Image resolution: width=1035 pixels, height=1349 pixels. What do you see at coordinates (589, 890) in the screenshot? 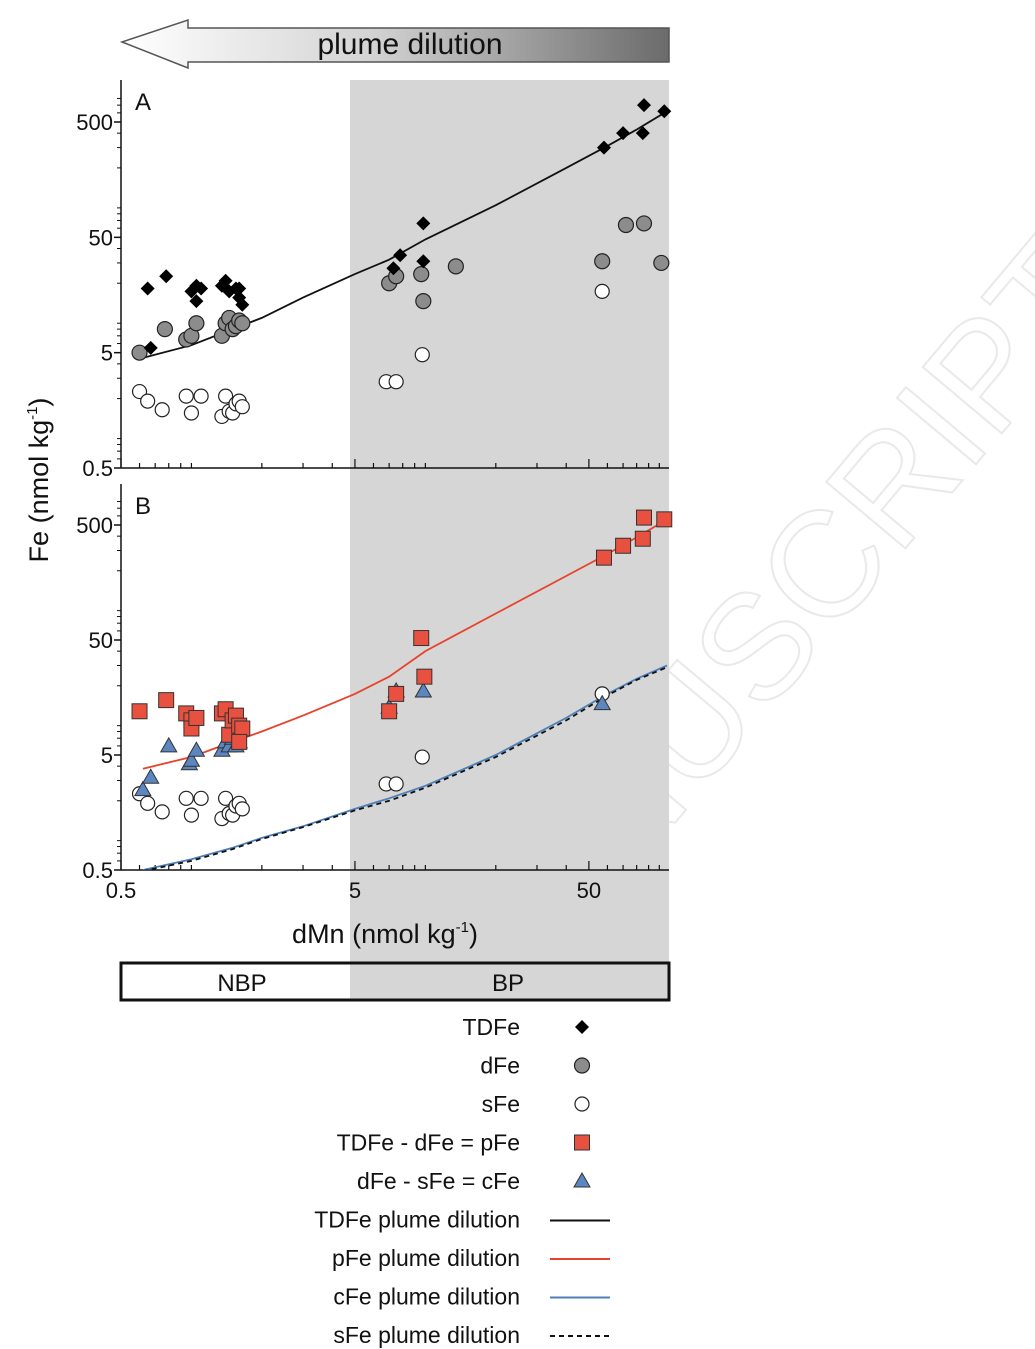
I see `x-tick-label: 50` at bounding box center [589, 890].